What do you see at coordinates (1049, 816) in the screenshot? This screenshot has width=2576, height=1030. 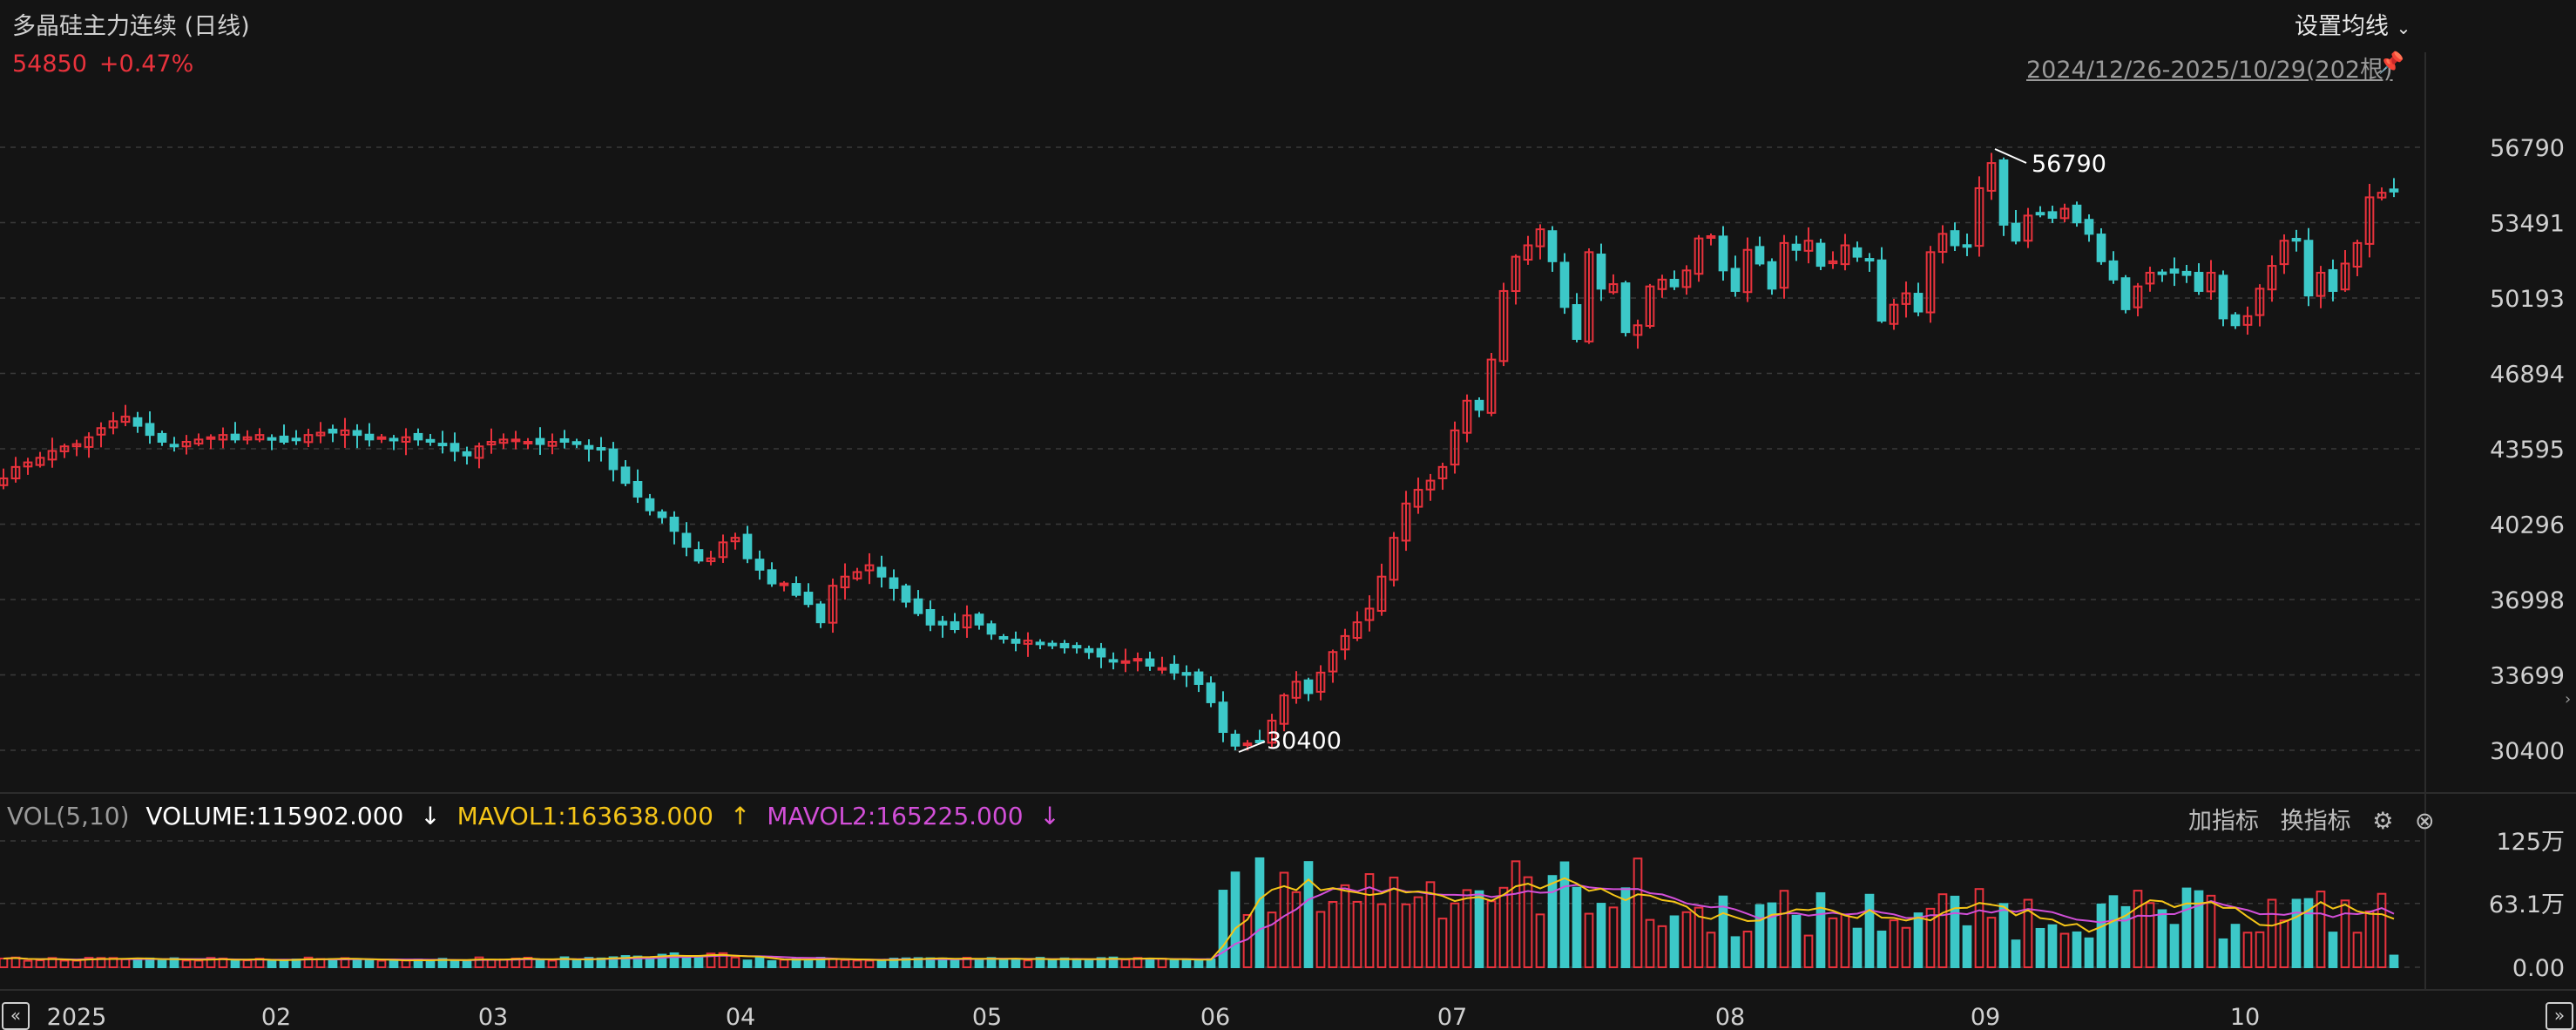 I see `mavol2-arrow: ↓` at bounding box center [1049, 816].